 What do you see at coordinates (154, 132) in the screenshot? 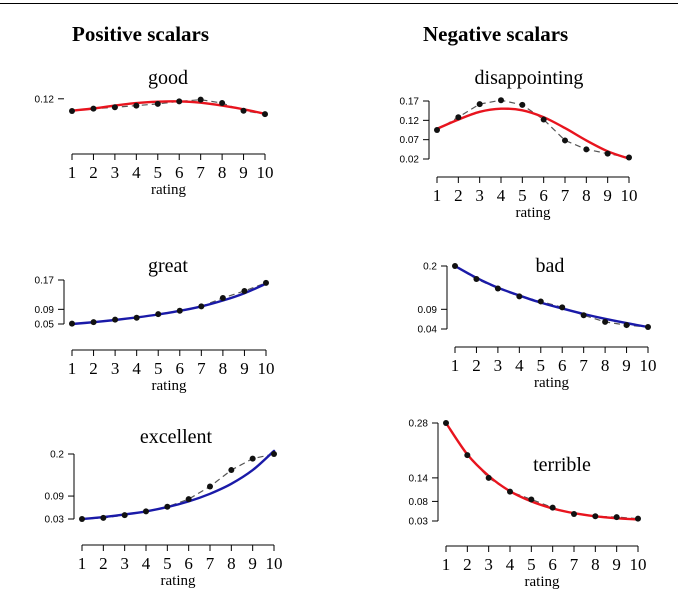
I see `chart-panel-good: good 1 2 3 4 5 6 7 8 9 10 rating 0.12` at bounding box center [154, 132].